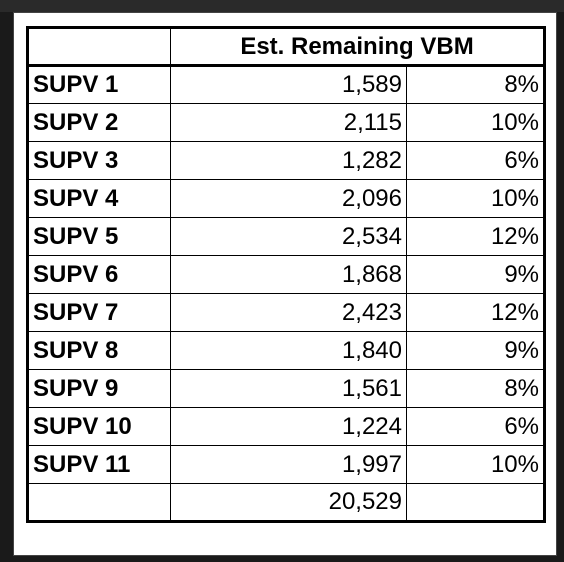  Describe the element at coordinates (98, 312) in the screenshot. I see `row-label: SUPV 7` at that location.